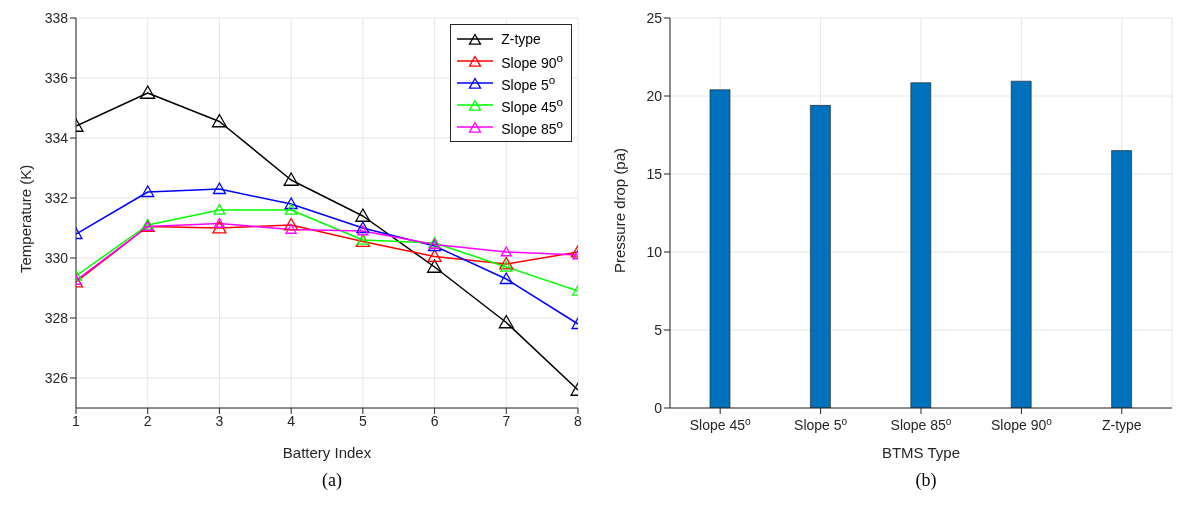  What do you see at coordinates (654, 17) in the screenshot?
I see `y-tick-label: 25` at bounding box center [654, 17].